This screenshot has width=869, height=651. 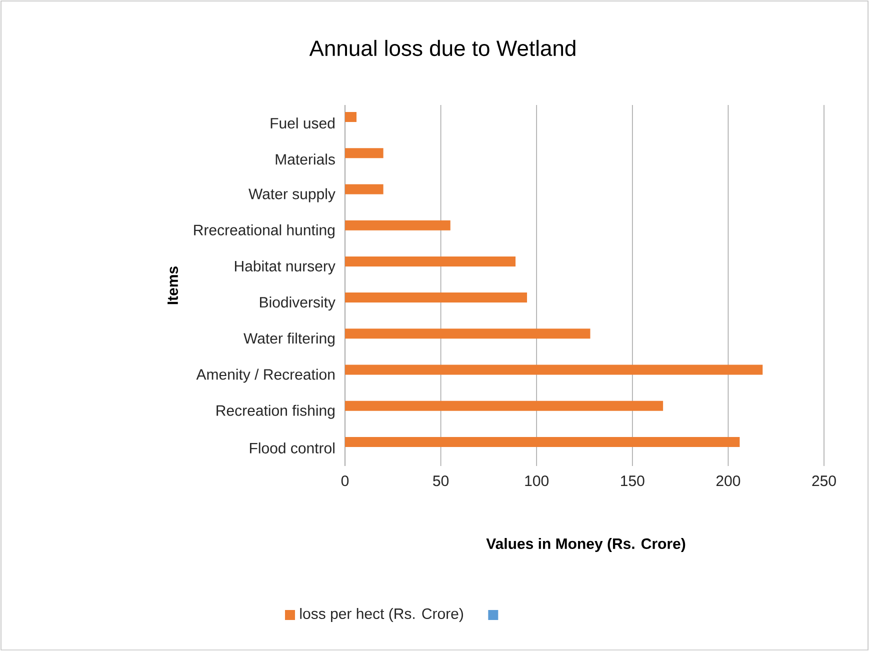 What do you see at coordinates (264, 231) in the screenshot?
I see `y-tick-label: Rrecreational hunting` at bounding box center [264, 231].